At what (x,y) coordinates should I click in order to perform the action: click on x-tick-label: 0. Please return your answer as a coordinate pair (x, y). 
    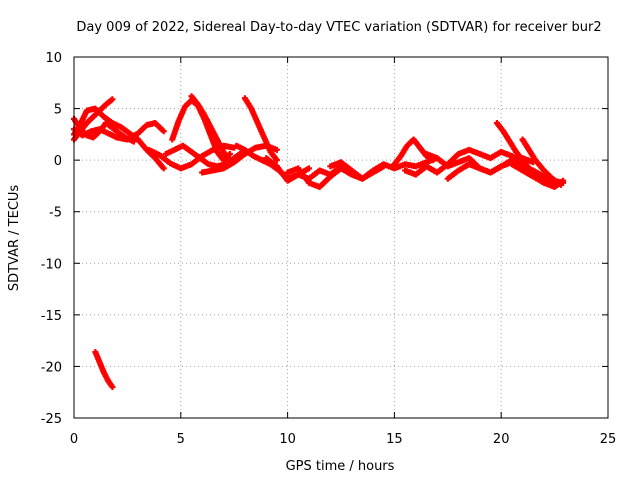
    Looking at the image, I should click on (74, 439).